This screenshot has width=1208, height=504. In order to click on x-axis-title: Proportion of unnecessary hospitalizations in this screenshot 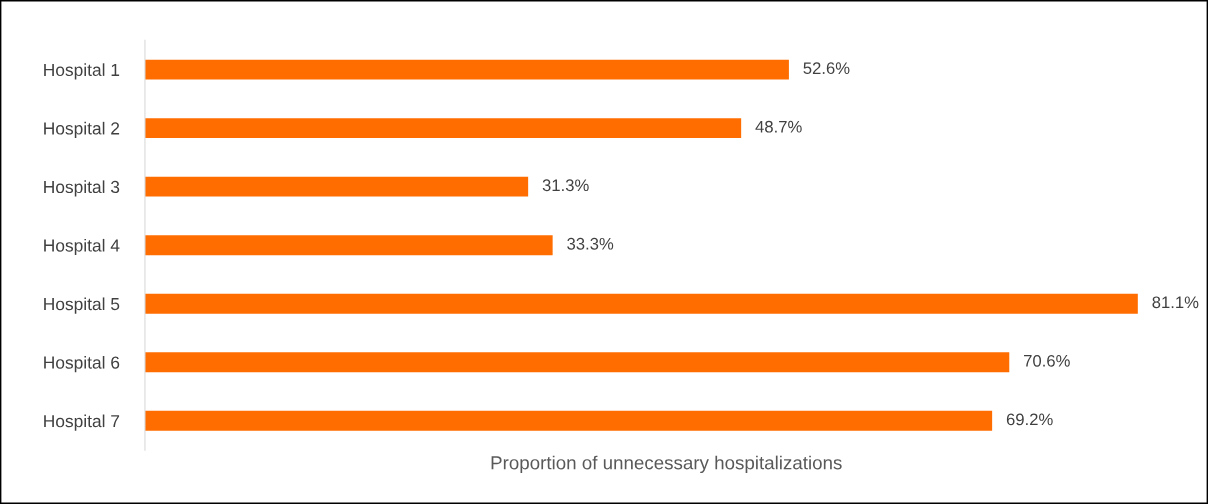, I will do `click(666, 464)`.